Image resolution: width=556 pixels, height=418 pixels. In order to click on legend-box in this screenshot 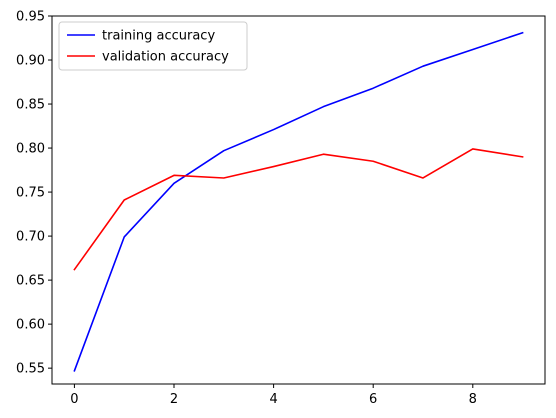, I will do `click(153, 46)`.